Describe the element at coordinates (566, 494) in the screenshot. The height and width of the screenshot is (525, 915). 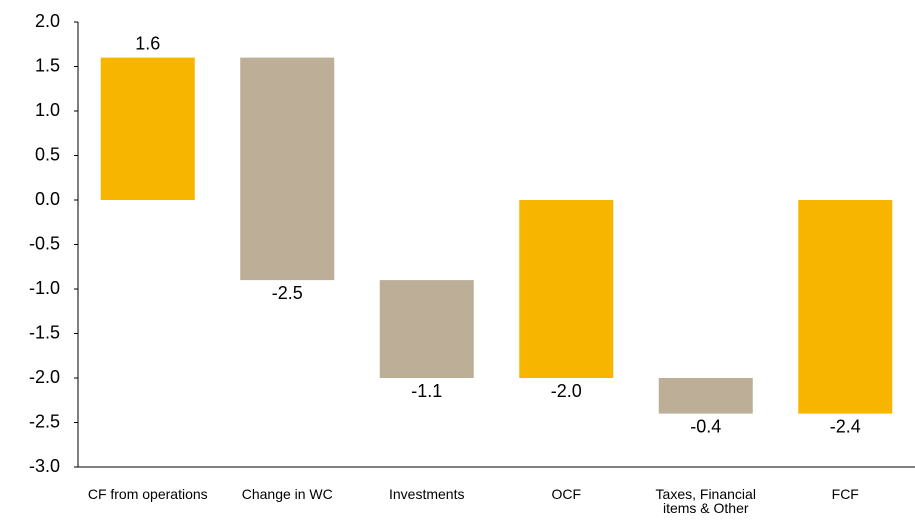
I see `x-tick-label: OCF` at that location.